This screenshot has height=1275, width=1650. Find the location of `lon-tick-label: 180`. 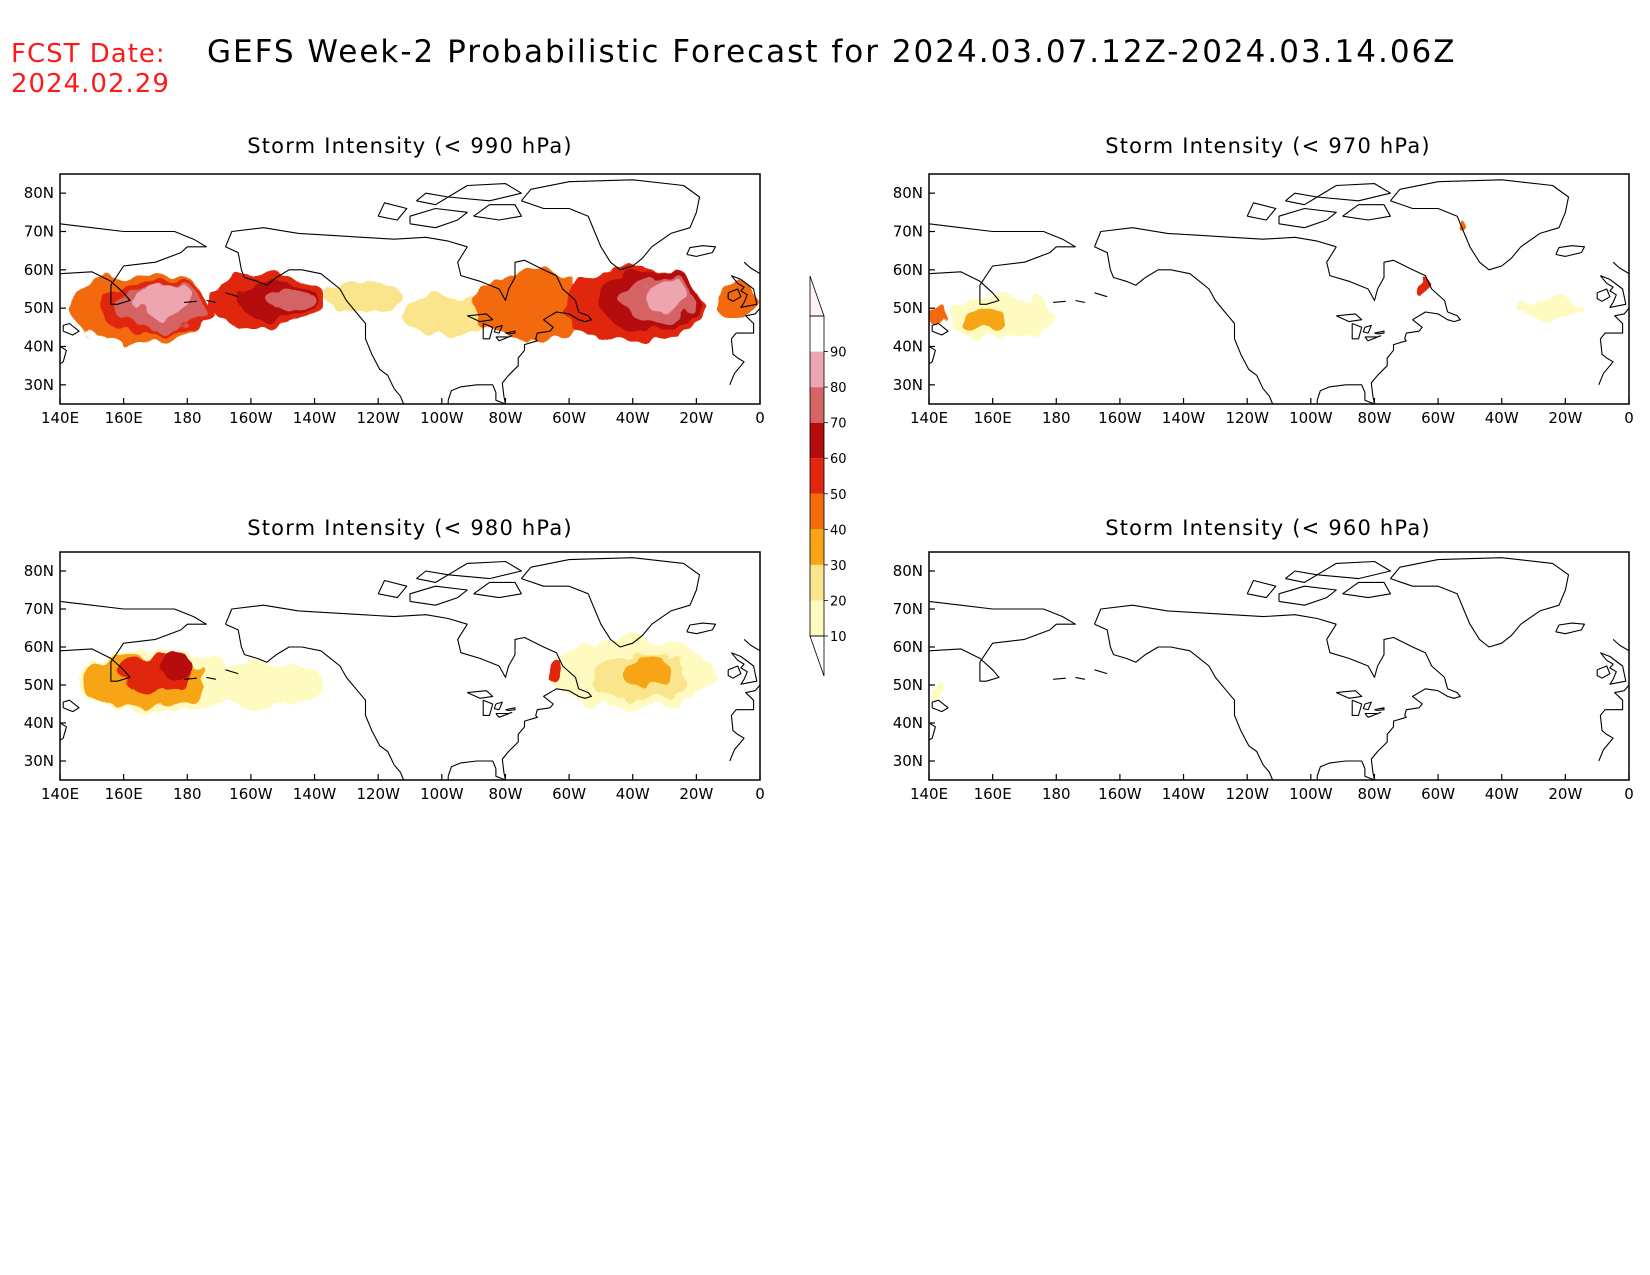

lon-tick-label: 180 is located at coordinates (1056, 794).